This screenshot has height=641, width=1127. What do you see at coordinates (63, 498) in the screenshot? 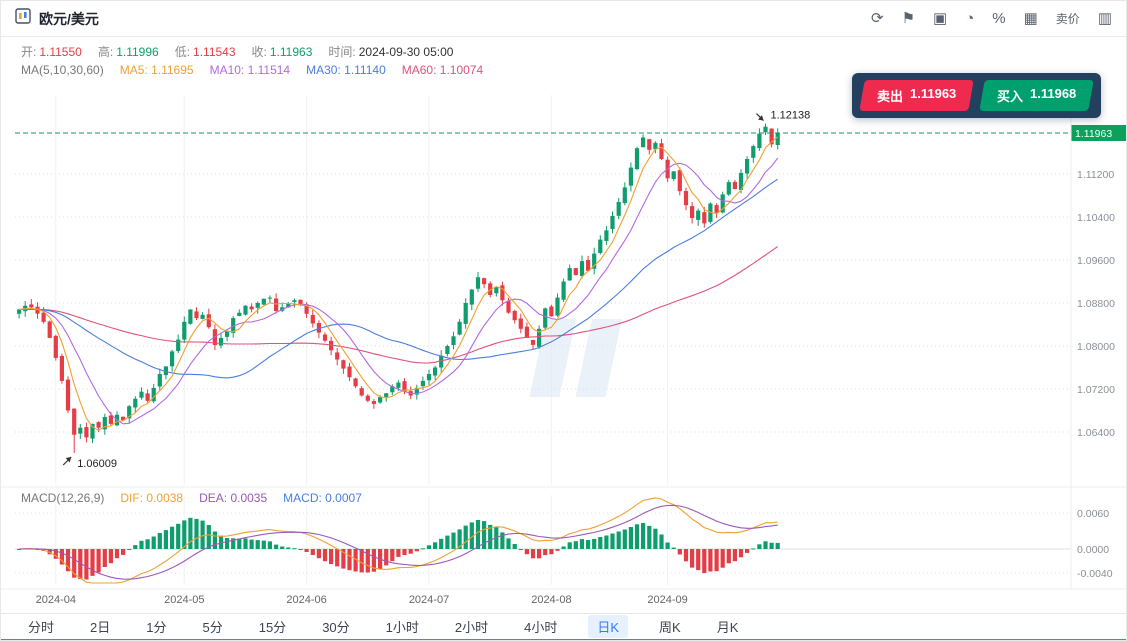
I see `macd-group-label: MACD(12,26,9)` at bounding box center [63, 498].